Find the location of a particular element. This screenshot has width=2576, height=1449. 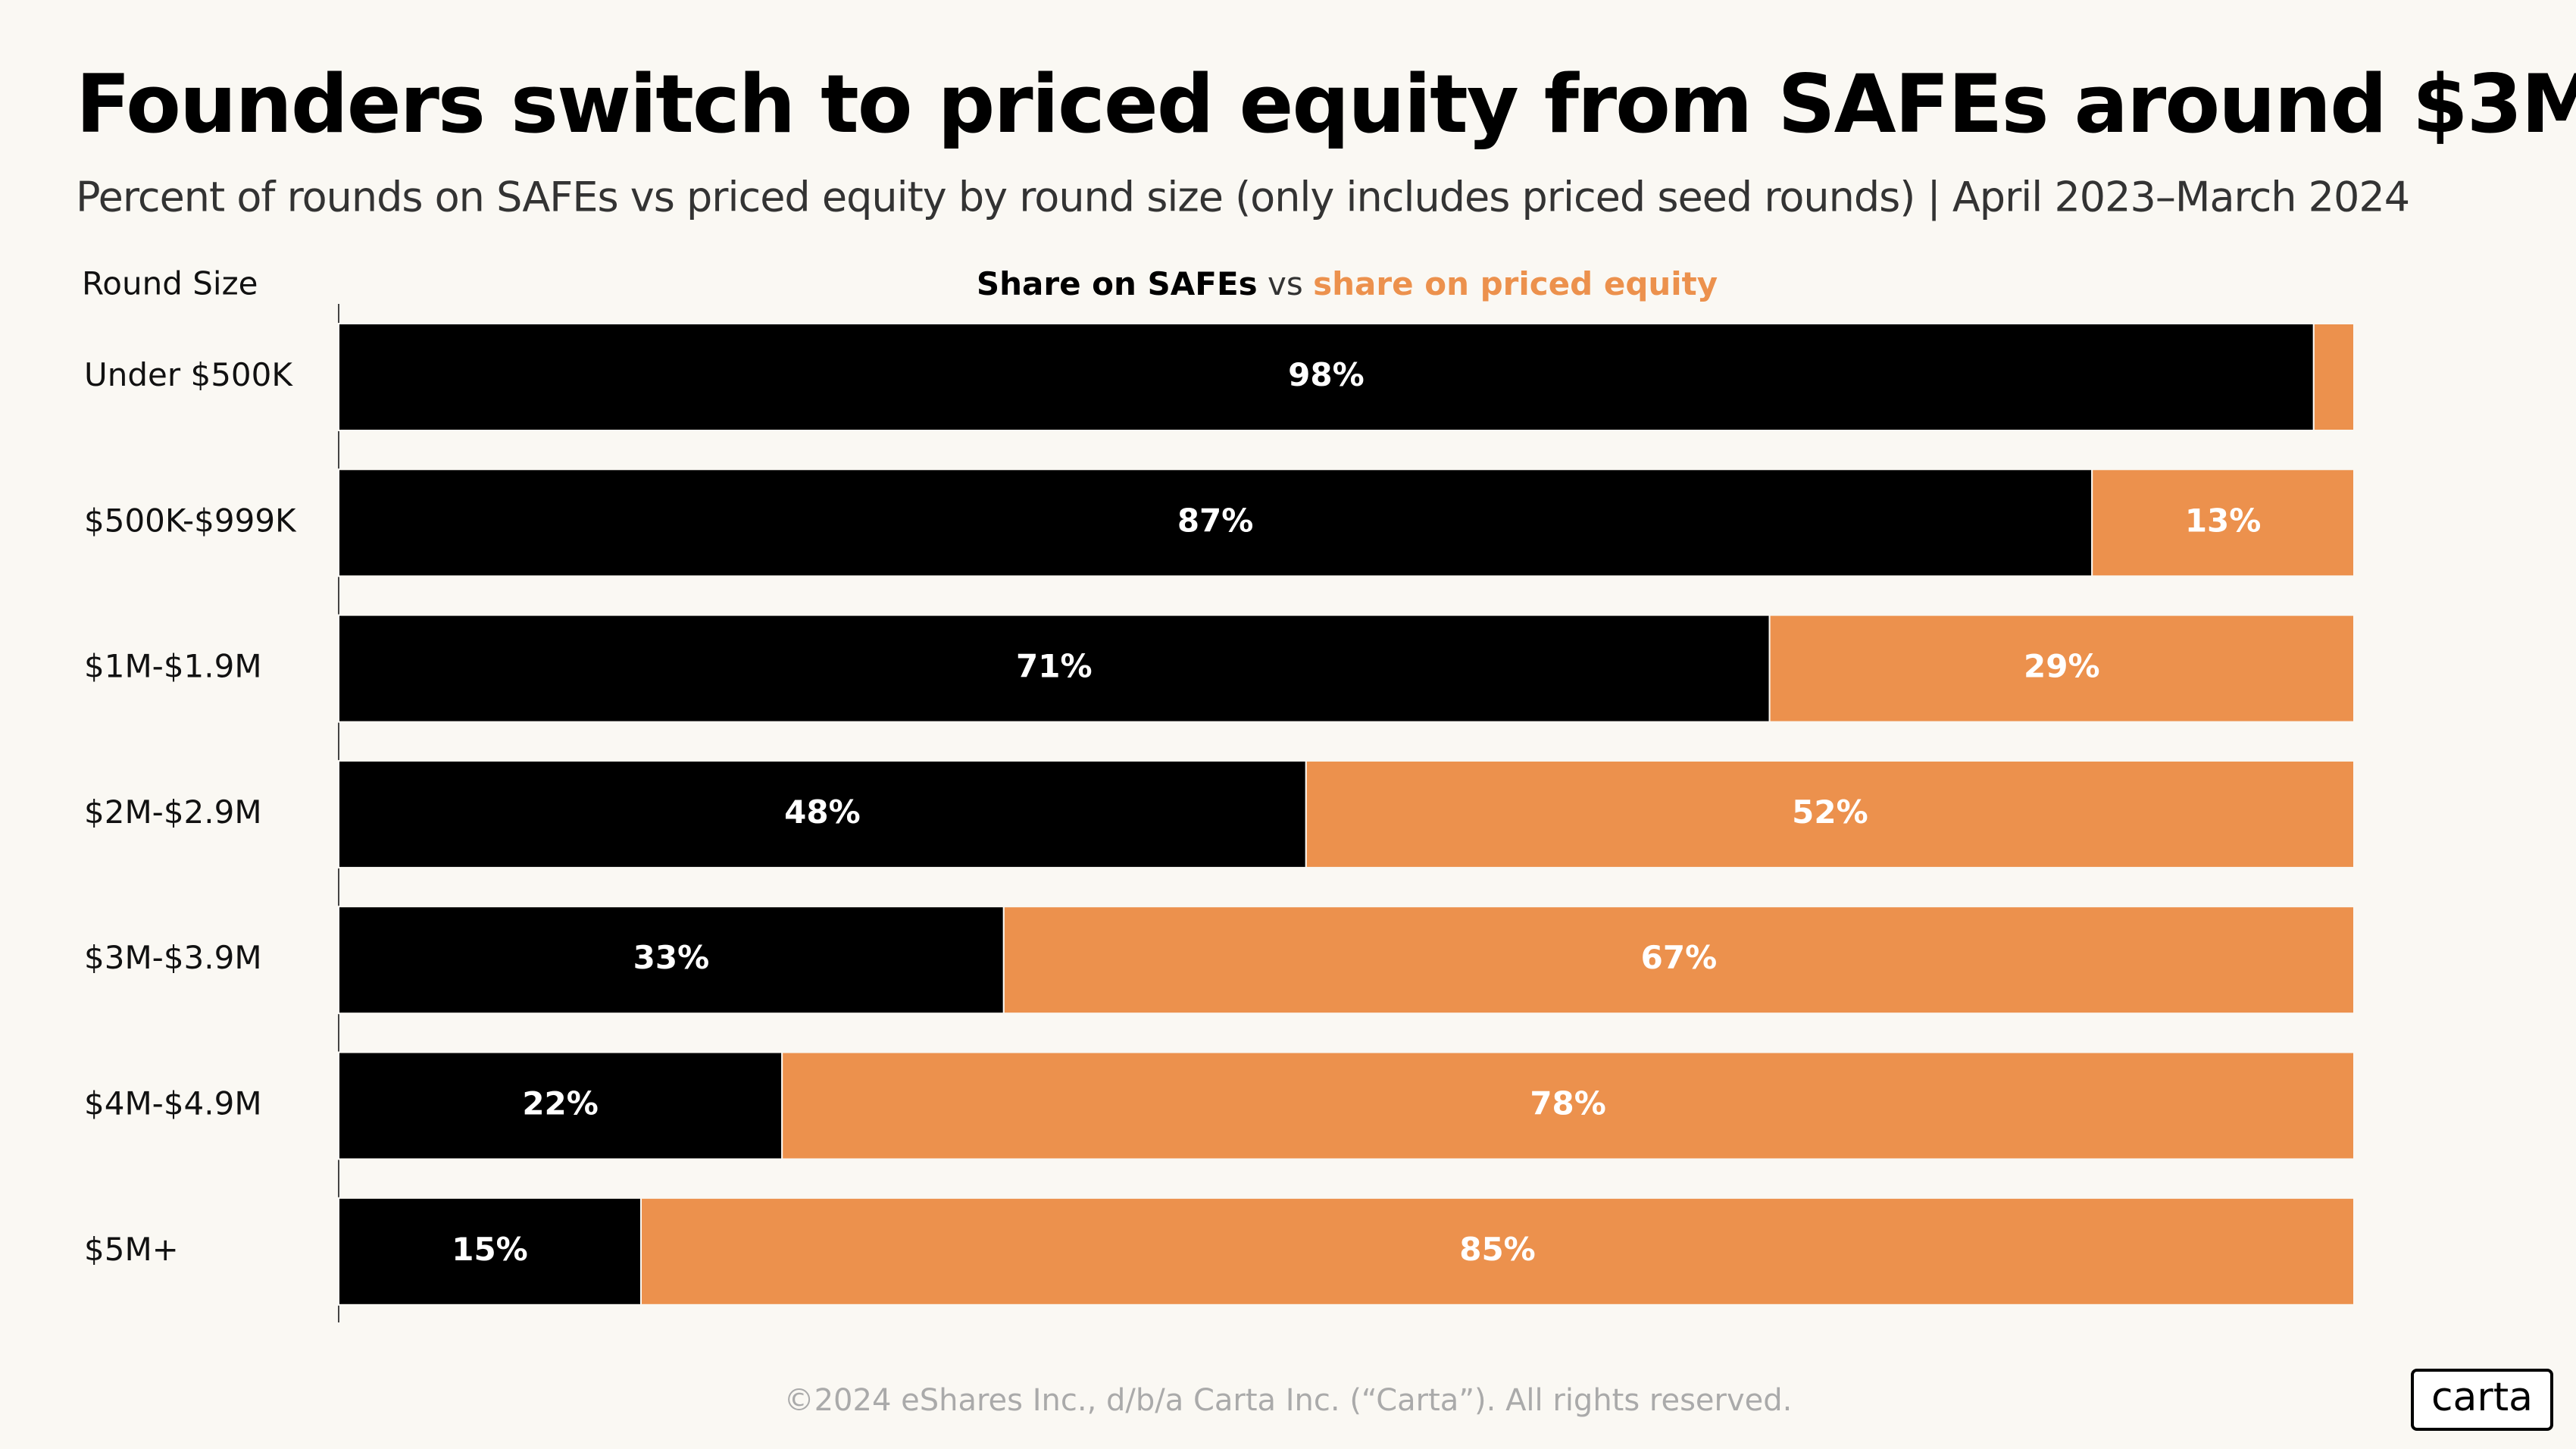

legend-entry: share on priced equity is located at coordinates (1515, 283).